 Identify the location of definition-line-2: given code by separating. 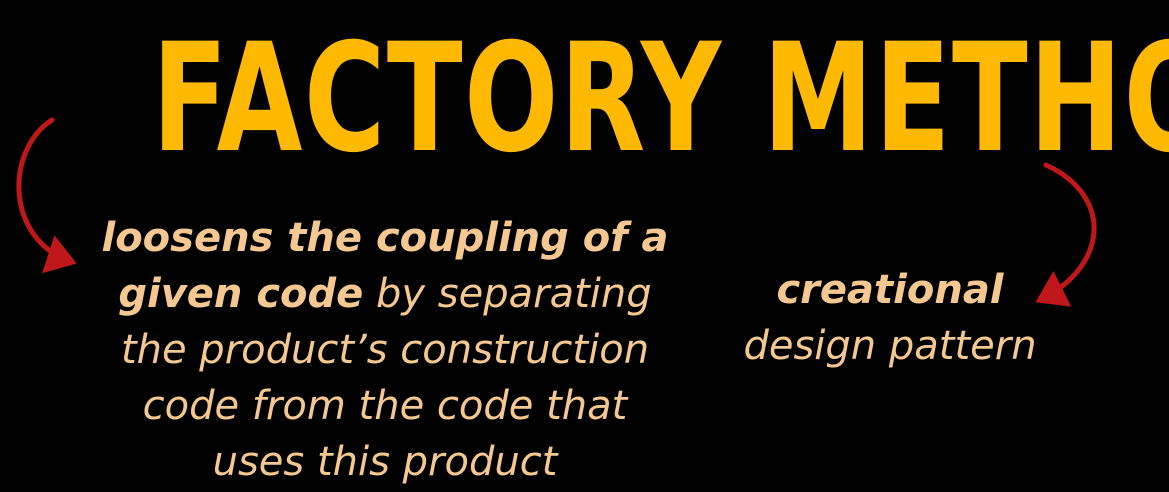
(385, 294).